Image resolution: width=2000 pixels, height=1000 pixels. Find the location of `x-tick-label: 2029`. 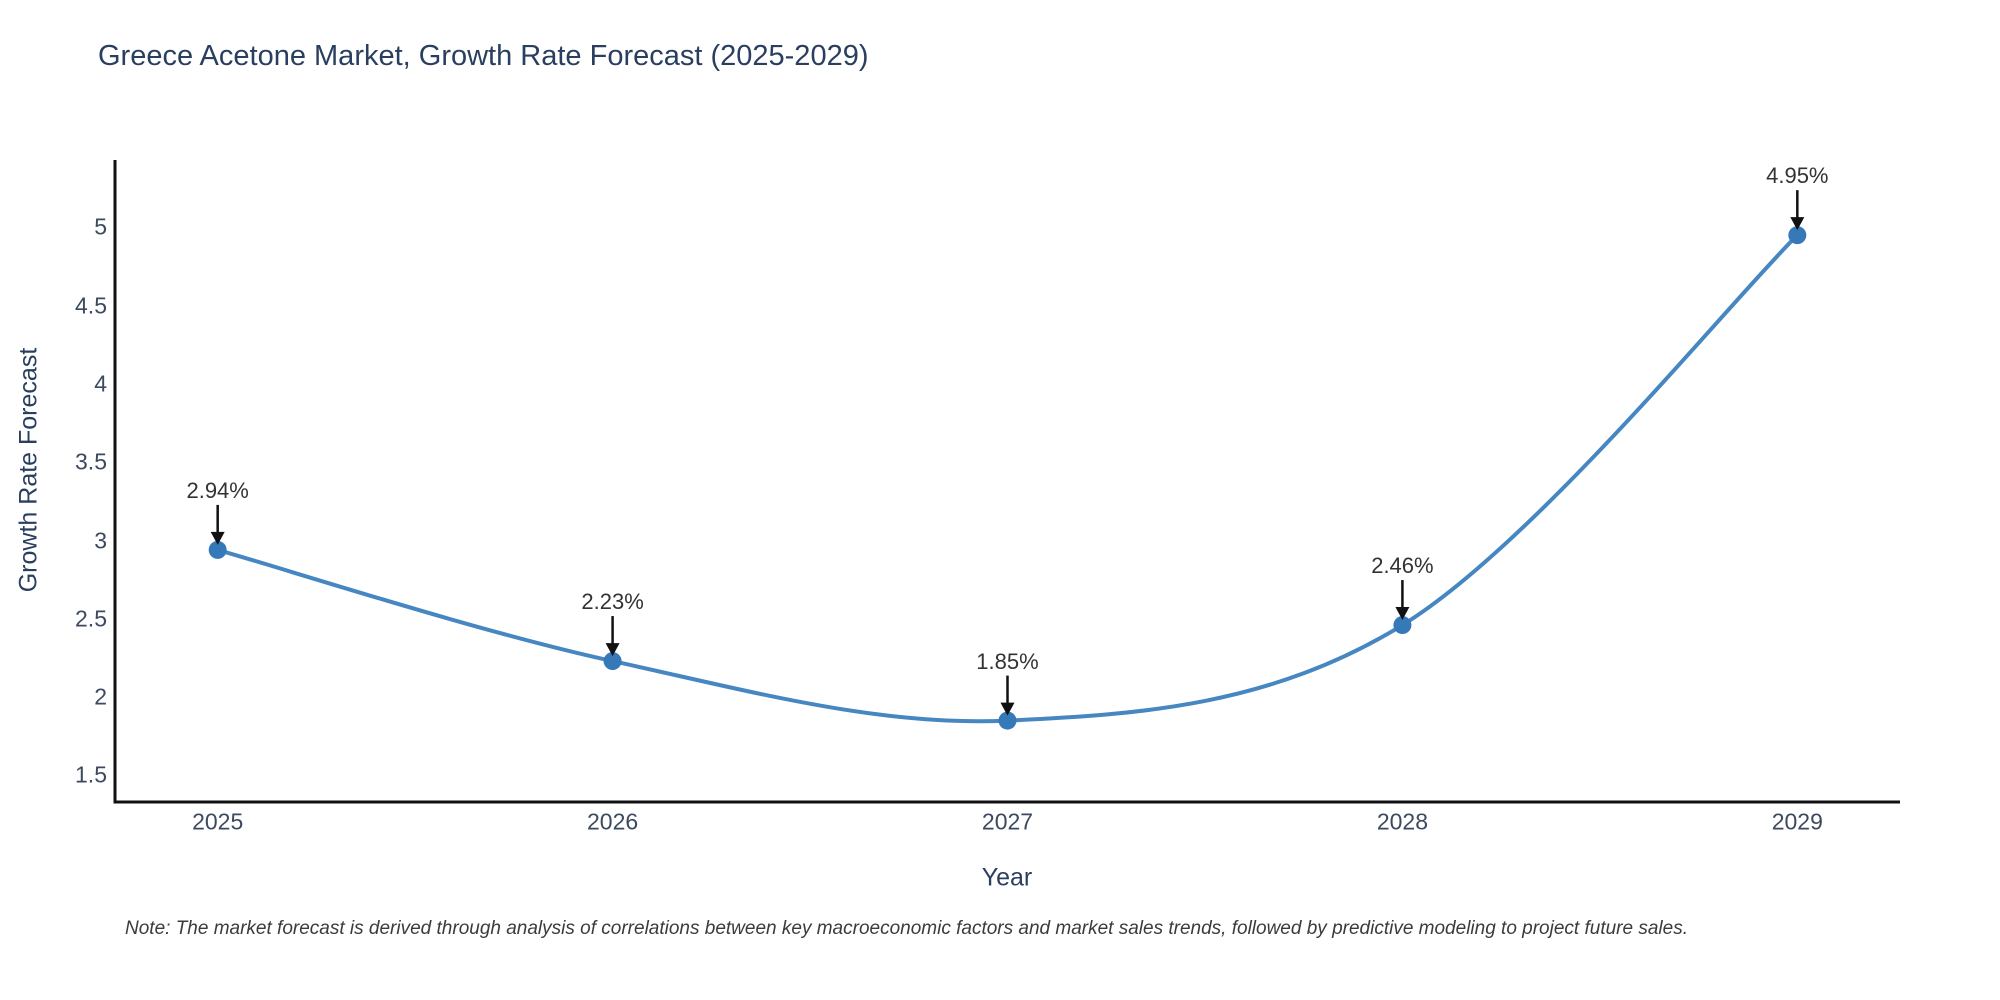

x-tick-label: 2029 is located at coordinates (1797, 821).